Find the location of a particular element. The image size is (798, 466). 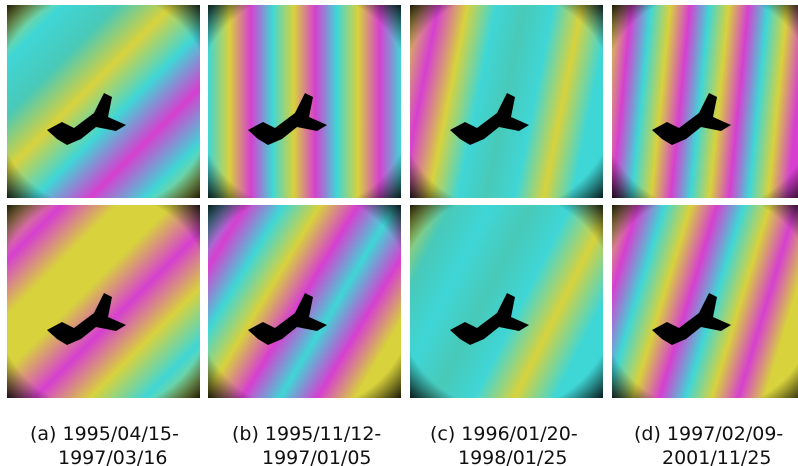

caption-line: 1997/01/05 is located at coordinates (317, 456).